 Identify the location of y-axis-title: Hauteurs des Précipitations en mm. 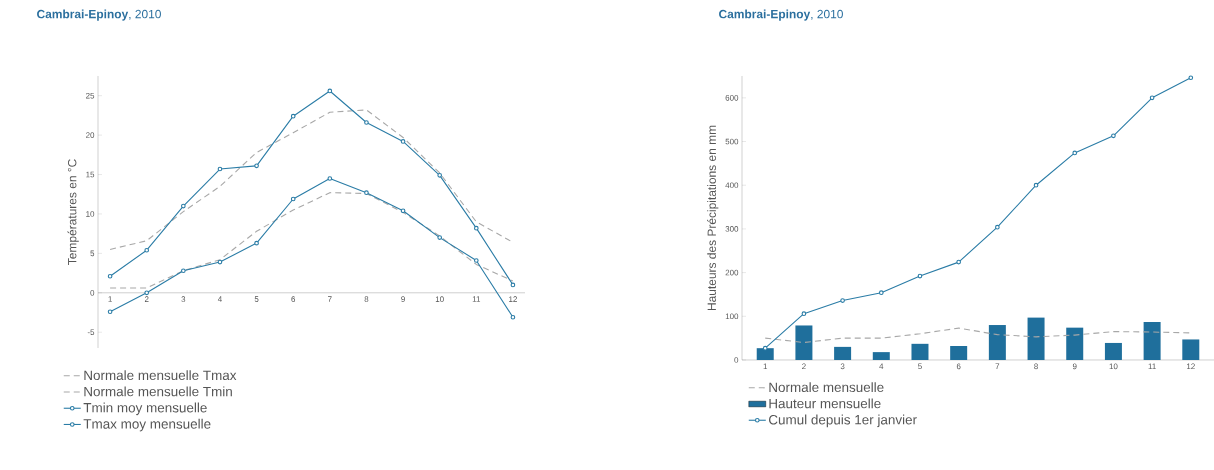
(713, 218).